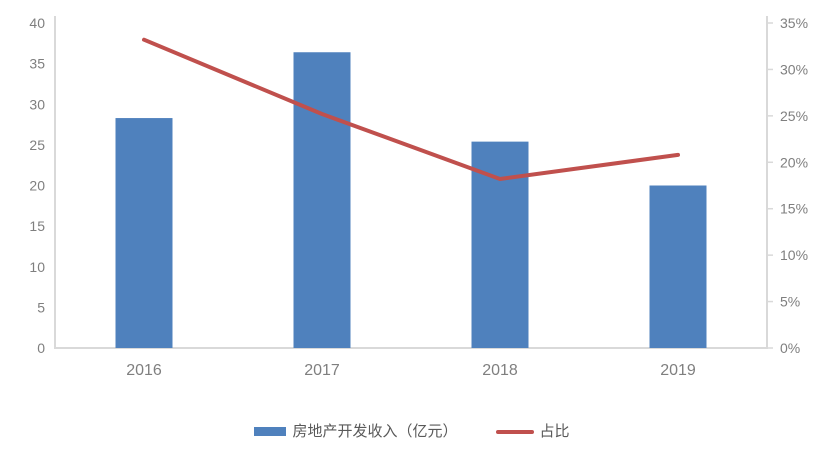  What do you see at coordinates (790, 348) in the screenshot?
I see `right-axis-tick-label: 0%` at bounding box center [790, 348].